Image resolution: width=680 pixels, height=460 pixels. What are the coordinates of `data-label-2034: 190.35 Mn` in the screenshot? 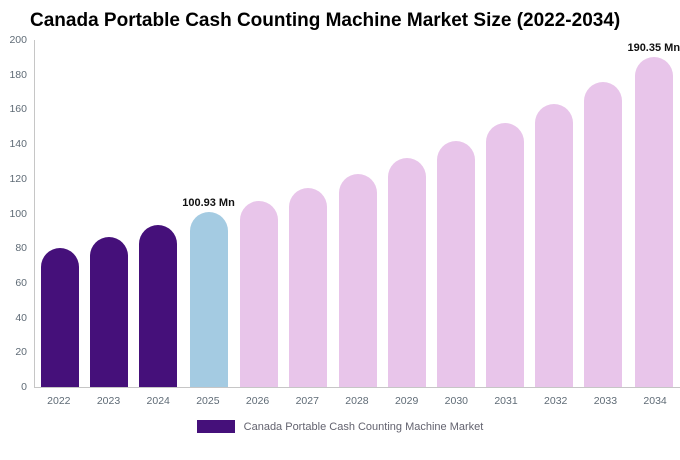 It's located at (653, 47).